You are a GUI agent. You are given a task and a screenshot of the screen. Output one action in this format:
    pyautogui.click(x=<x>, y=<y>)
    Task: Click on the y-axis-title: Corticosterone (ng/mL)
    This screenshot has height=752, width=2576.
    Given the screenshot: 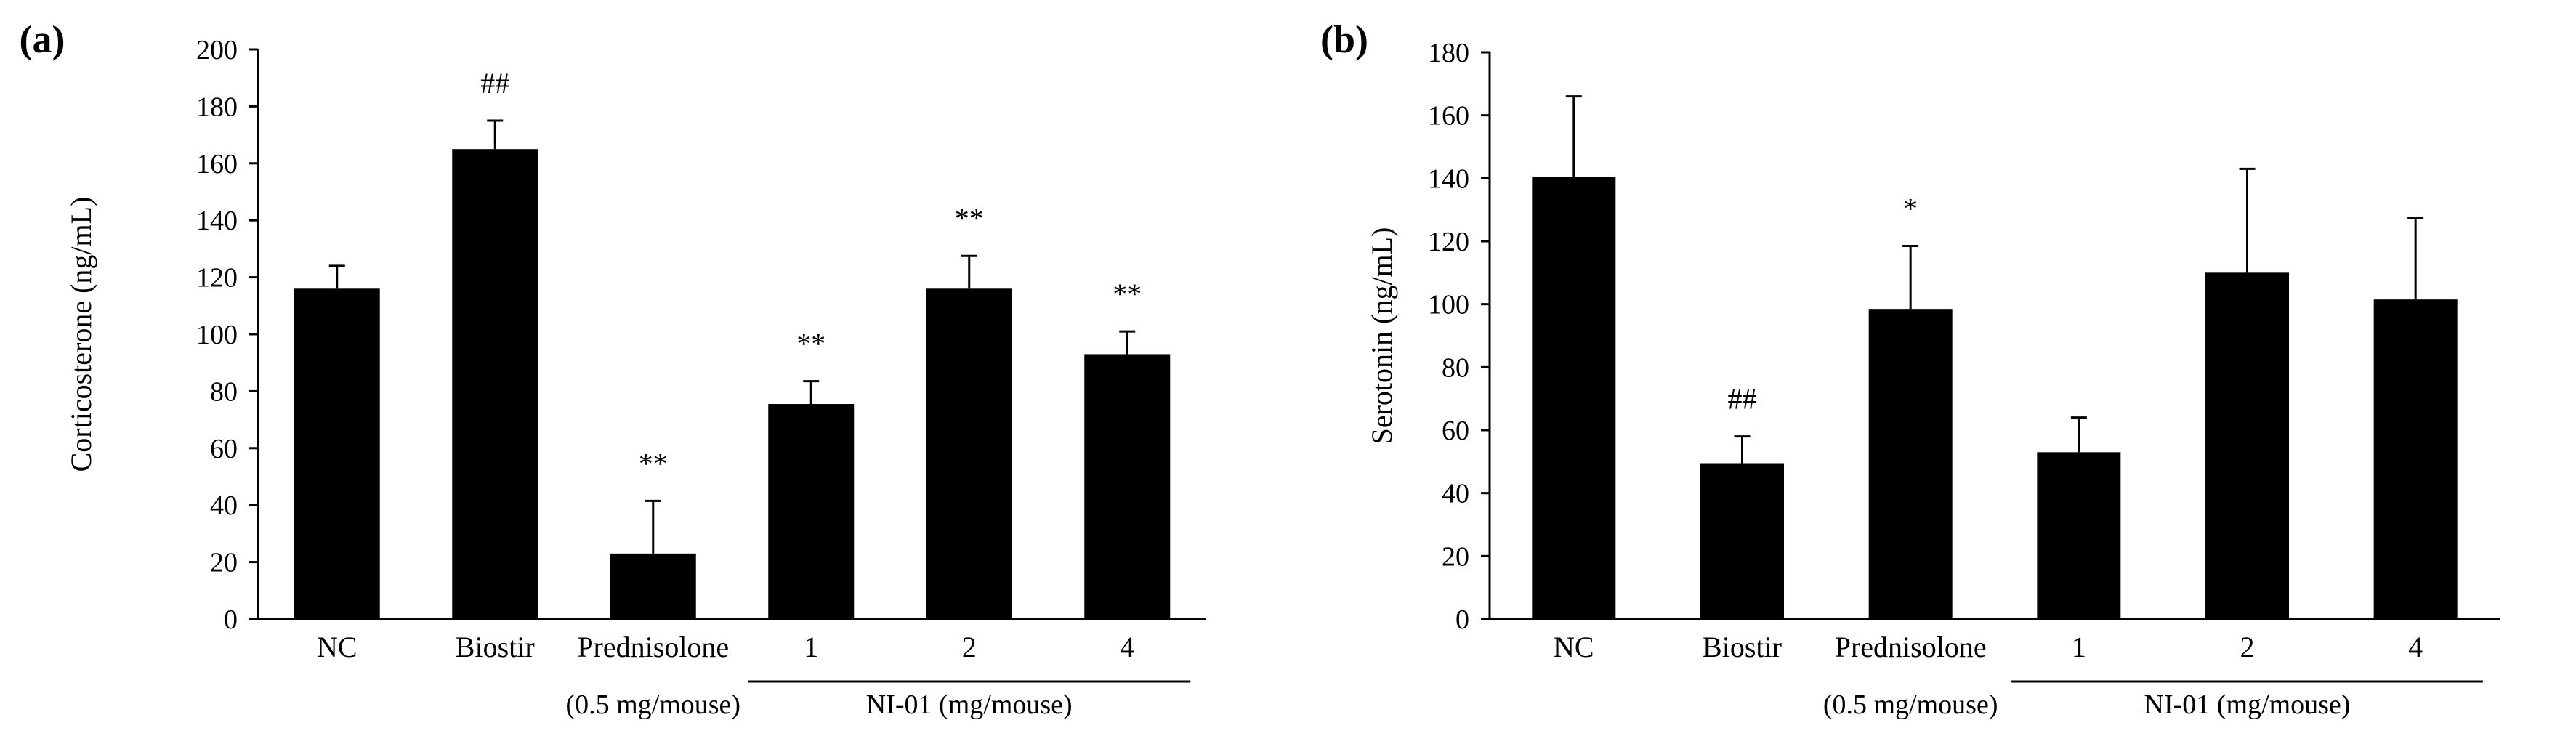 What is the action you would take?
    pyautogui.click(x=81, y=334)
    